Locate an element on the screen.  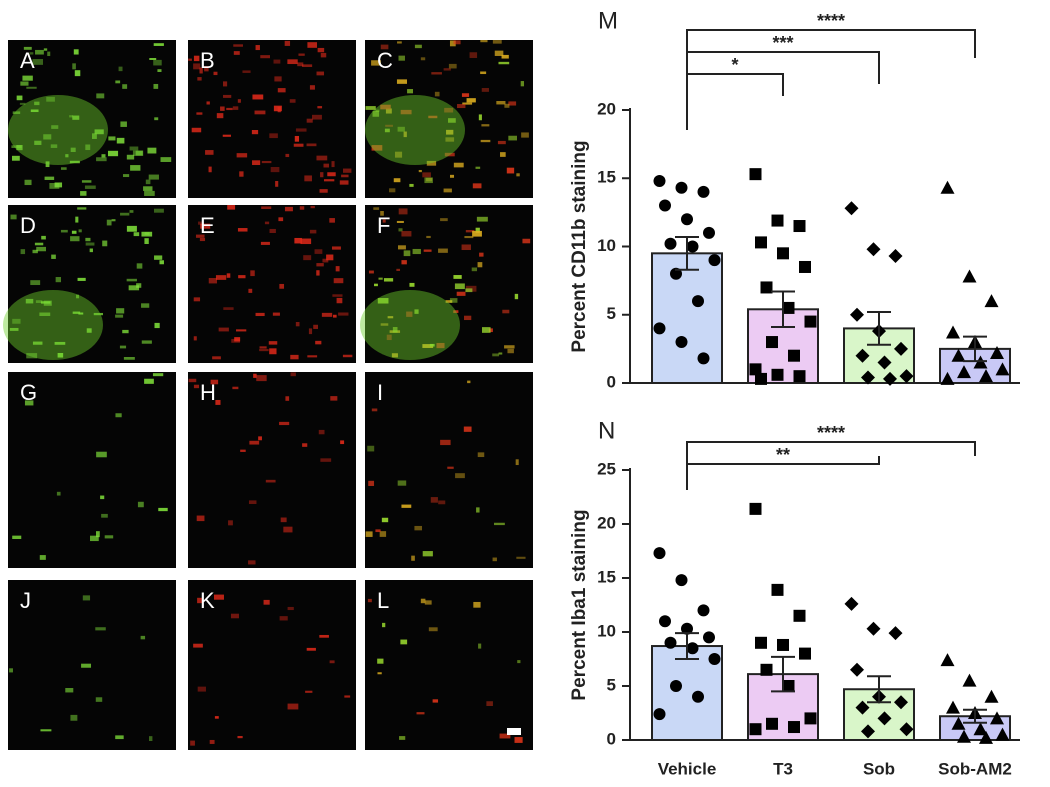
cell-cluster is located at coordinates (58, 130).